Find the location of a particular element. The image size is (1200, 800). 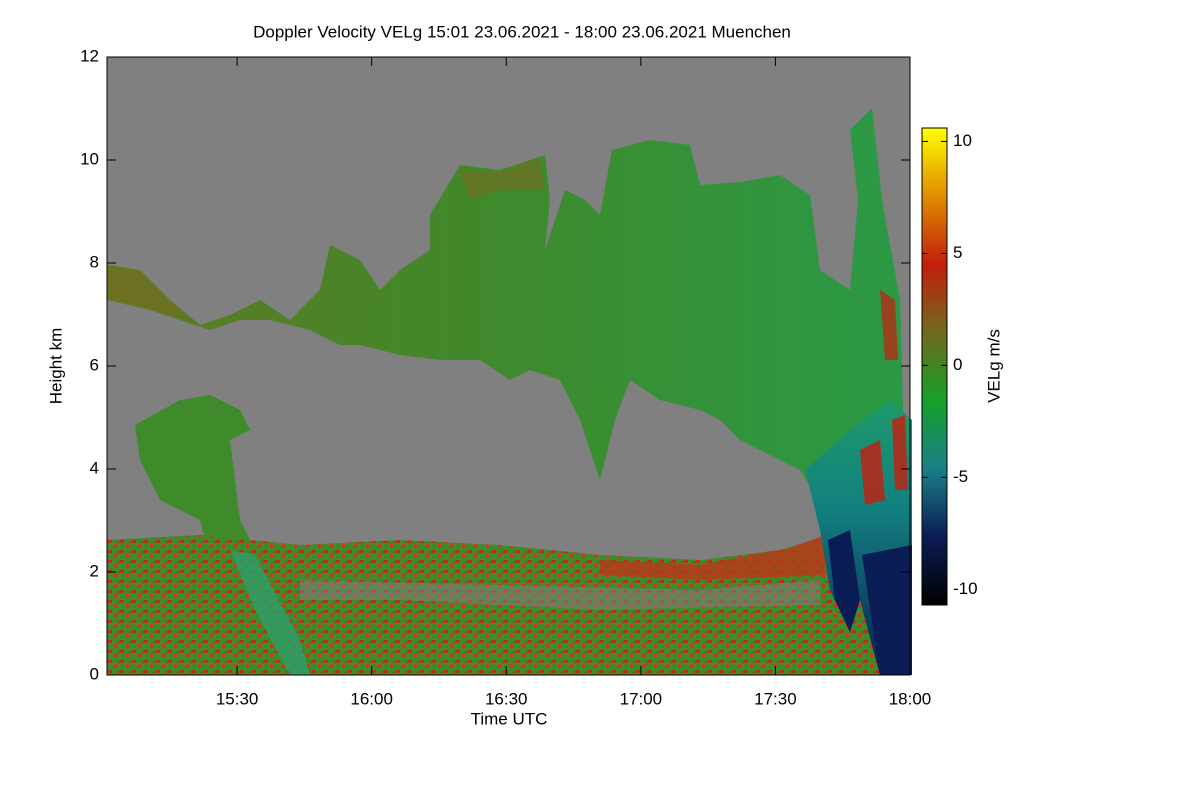

x-tick-label: 17:30 is located at coordinates (775, 698).